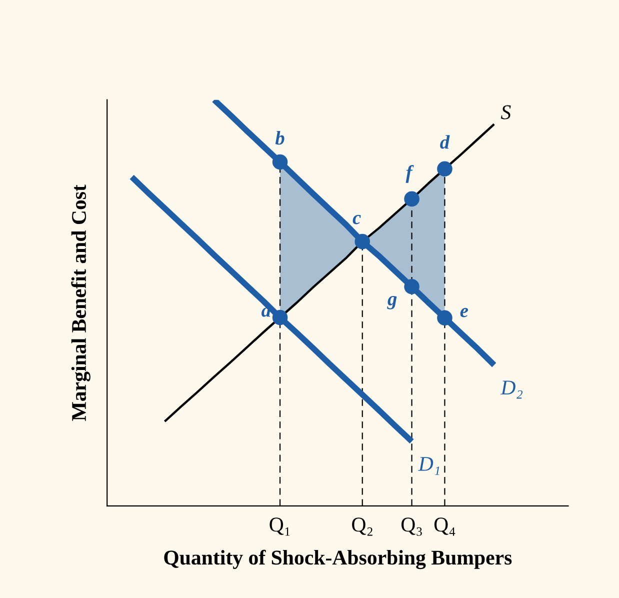  What do you see at coordinates (362, 527) in the screenshot?
I see `x-tick-label: Q₂` at bounding box center [362, 527].